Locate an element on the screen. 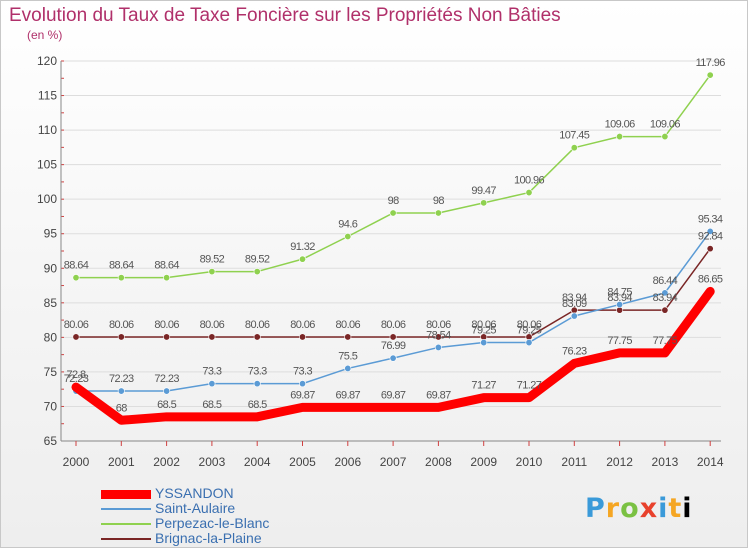 The width and height of the screenshot is (750, 550). x-tick-label: 2000 is located at coordinates (76, 462).